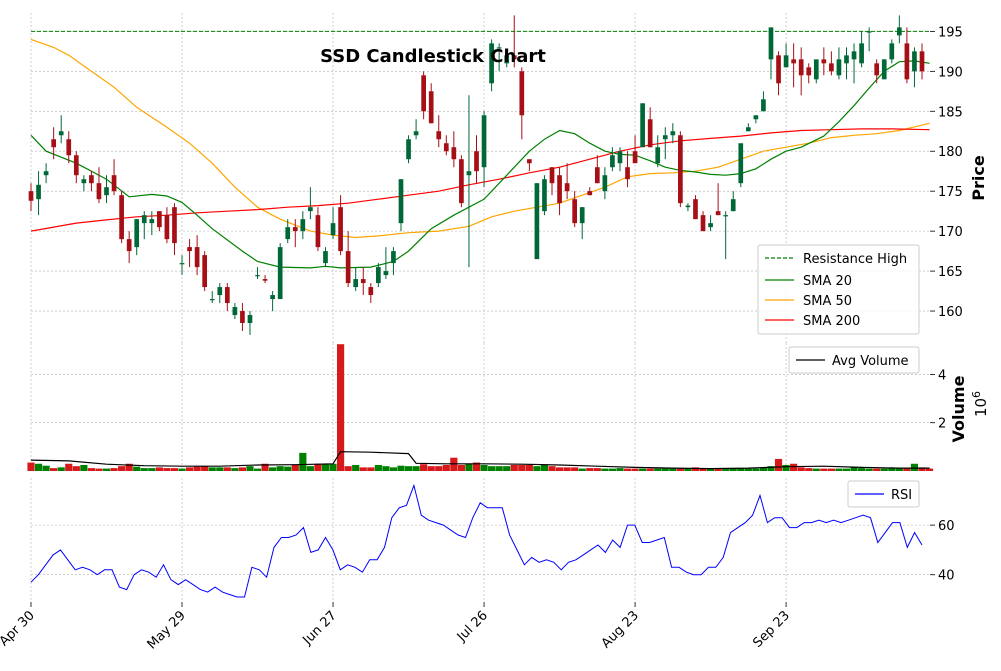 The height and width of the screenshot is (671, 1001). What do you see at coordinates (950, 32) in the screenshot?
I see `price-y-tick-label: 195` at bounding box center [950, 32].